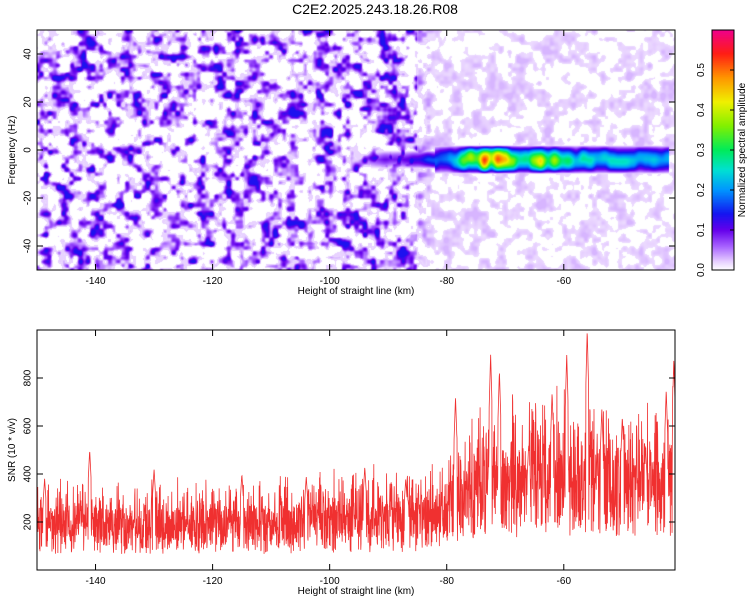 This screenshot has width=750, height=600. Describe the element at coordinates (213, 581) in the screenshot. I see `snr-xtick-label: -120` at that location.